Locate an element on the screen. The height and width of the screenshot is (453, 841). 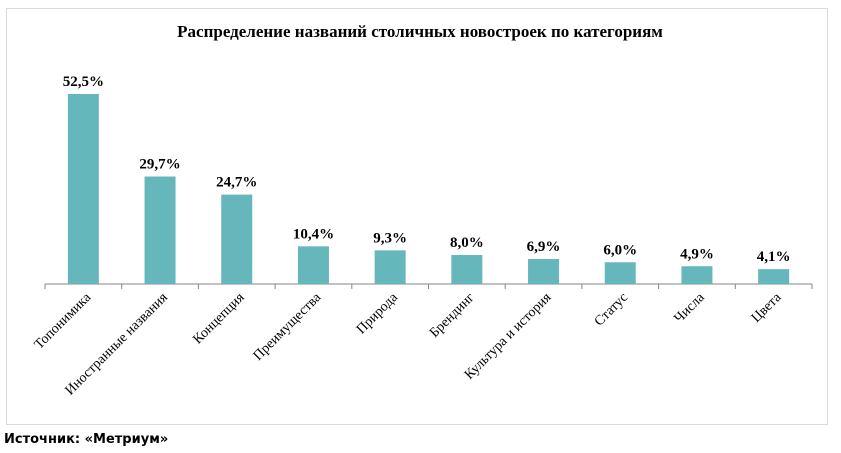
data-label: 4,9% is located at coordinates (697, 254).